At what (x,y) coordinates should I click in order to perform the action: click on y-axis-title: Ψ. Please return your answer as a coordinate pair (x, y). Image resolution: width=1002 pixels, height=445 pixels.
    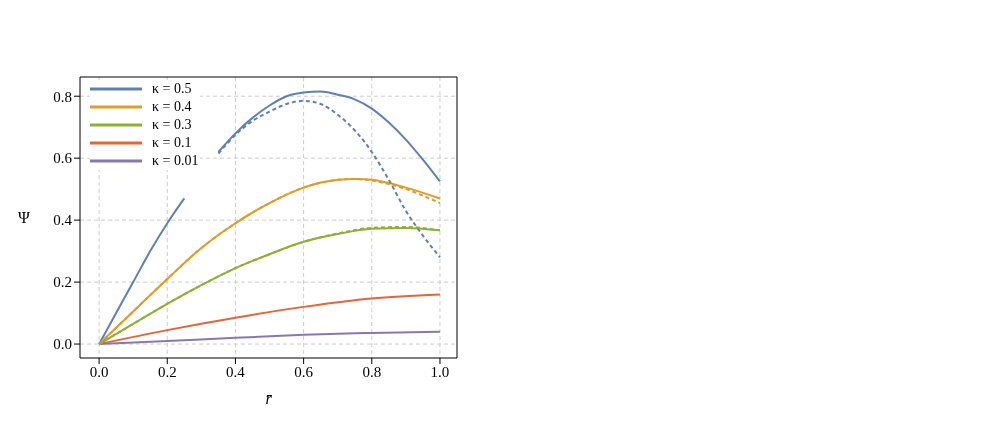
    Looking at the image, I should click on (24, 218).